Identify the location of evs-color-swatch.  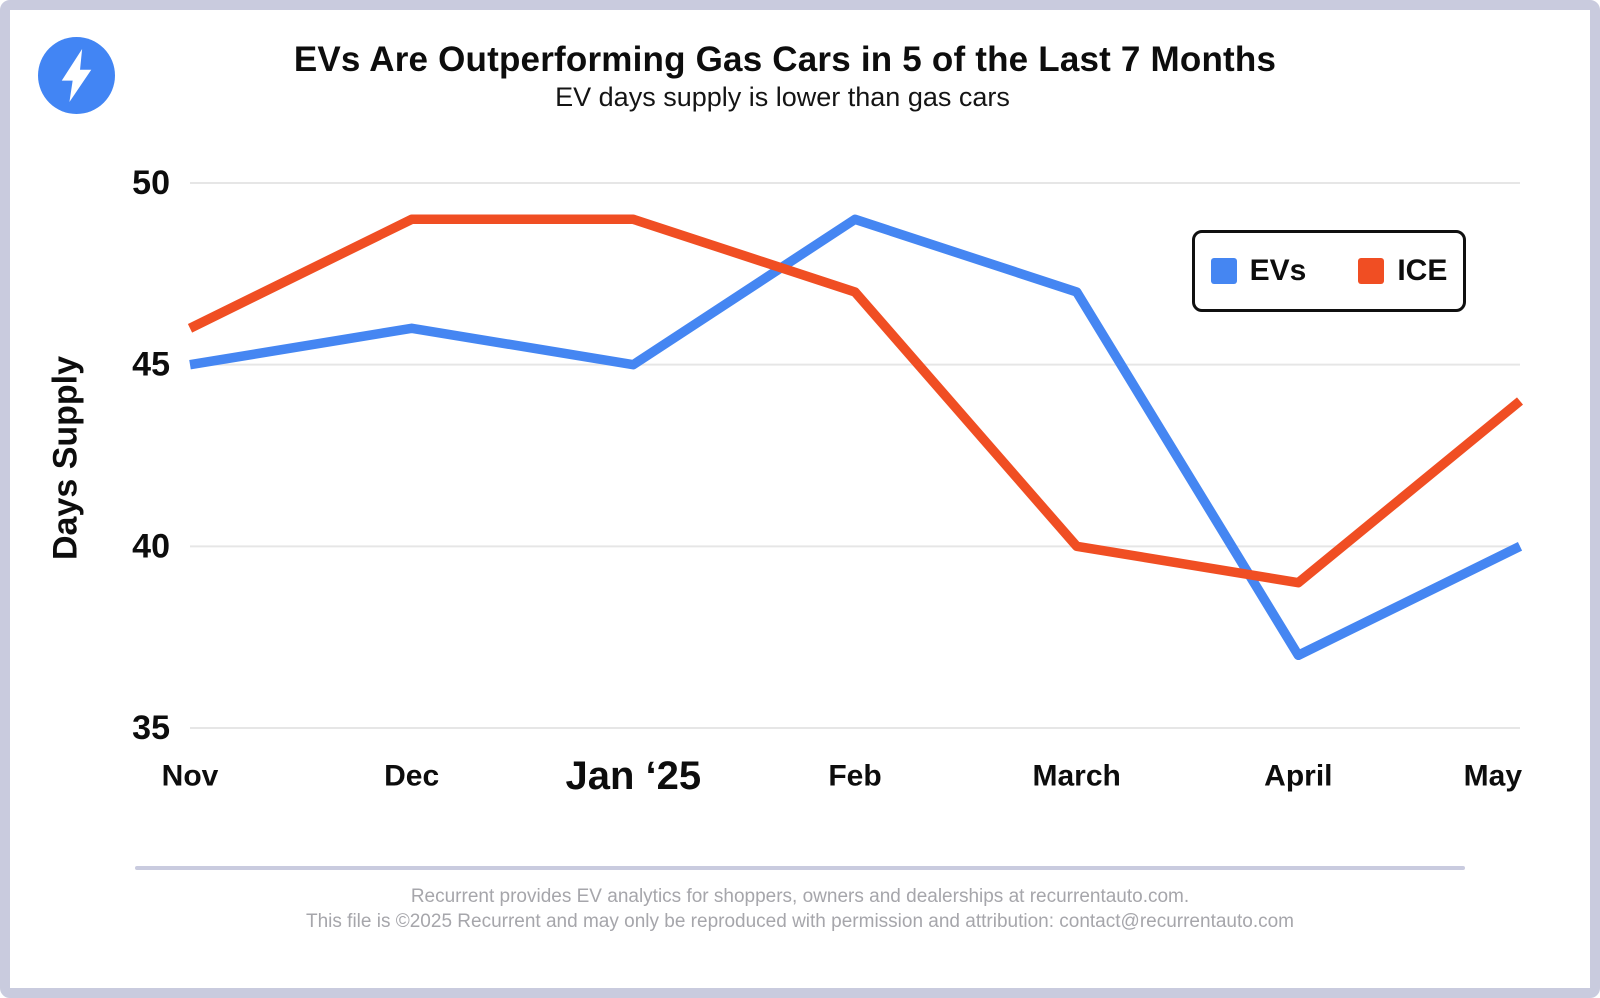
(1223, 271).